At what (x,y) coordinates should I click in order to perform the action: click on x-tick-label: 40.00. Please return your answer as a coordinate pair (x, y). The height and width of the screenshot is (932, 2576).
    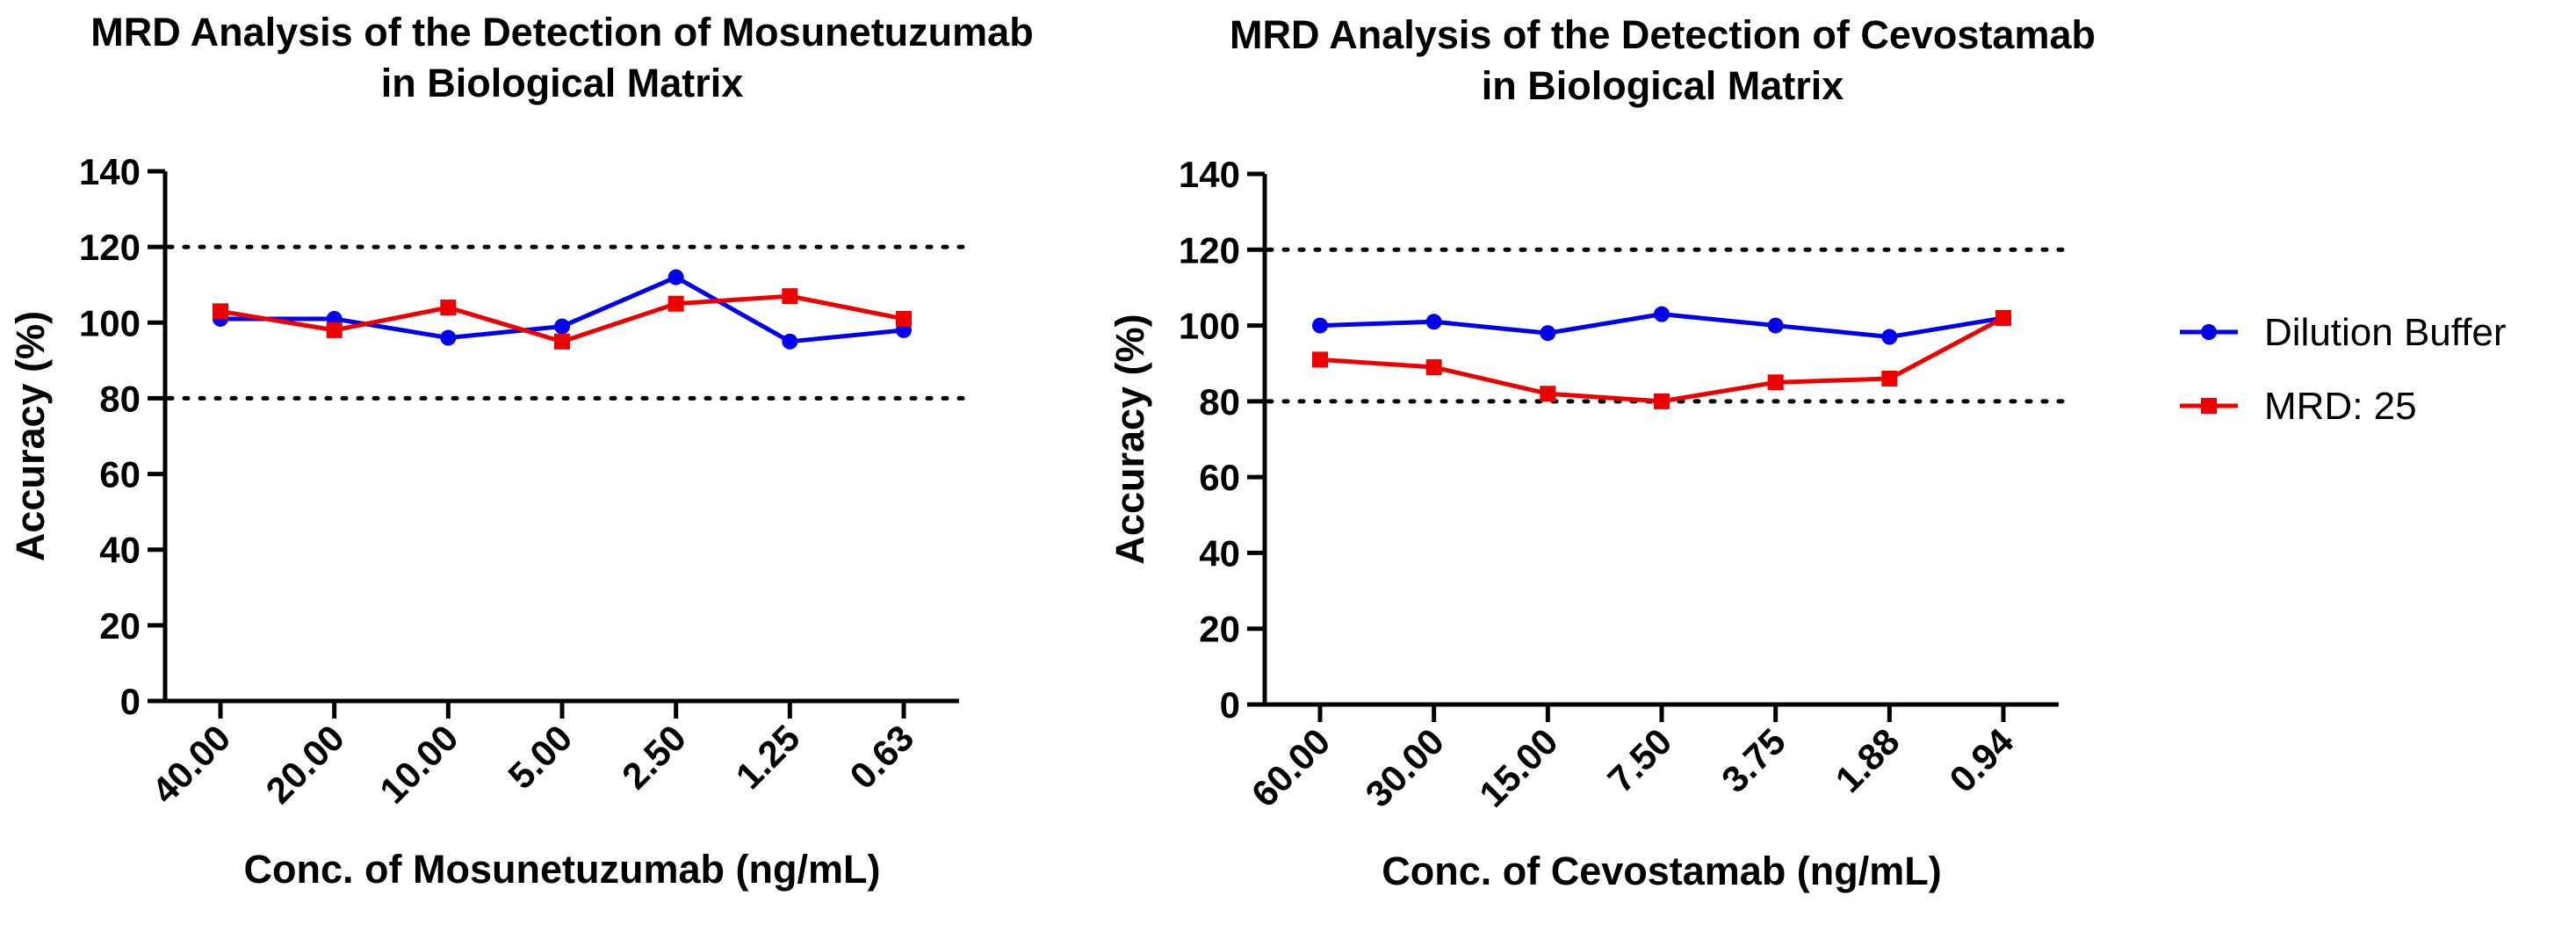
    Looking at the image, I should click on (191, 764).